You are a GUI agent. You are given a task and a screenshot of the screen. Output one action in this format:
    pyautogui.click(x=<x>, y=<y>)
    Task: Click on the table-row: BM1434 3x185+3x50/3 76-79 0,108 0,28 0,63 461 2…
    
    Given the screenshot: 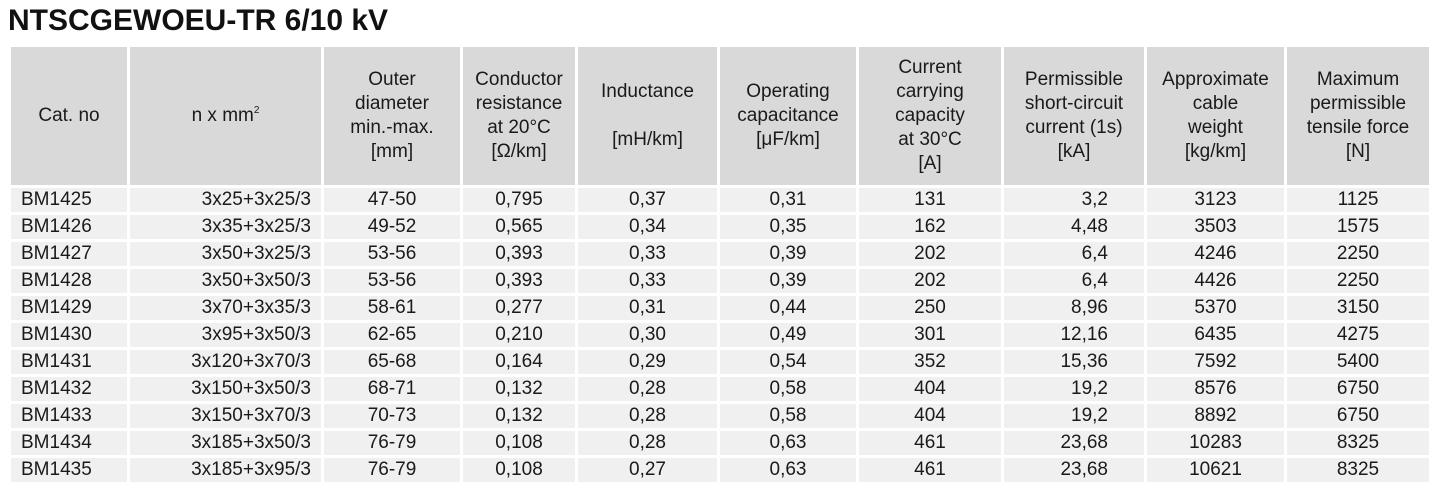 What is the action you would take?
    pyautogui.click(x=720, y=443)
    